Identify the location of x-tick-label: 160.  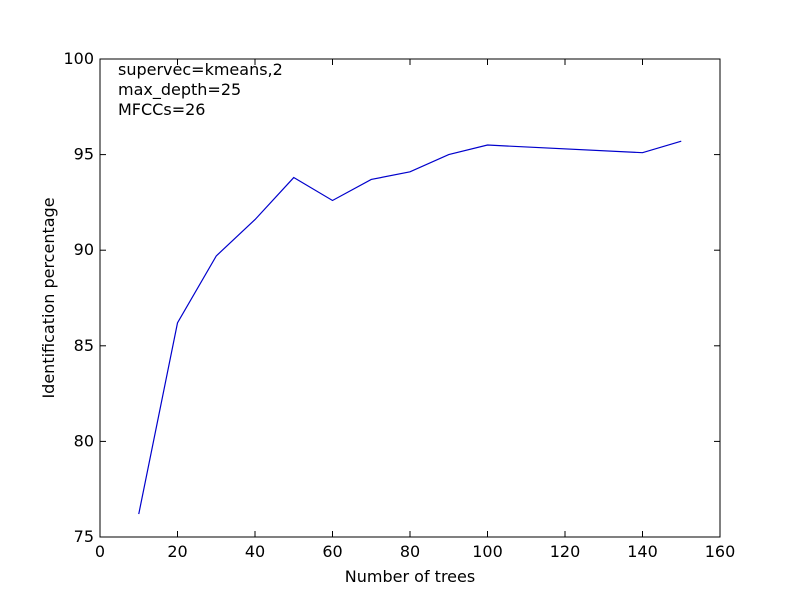
(720, 551).